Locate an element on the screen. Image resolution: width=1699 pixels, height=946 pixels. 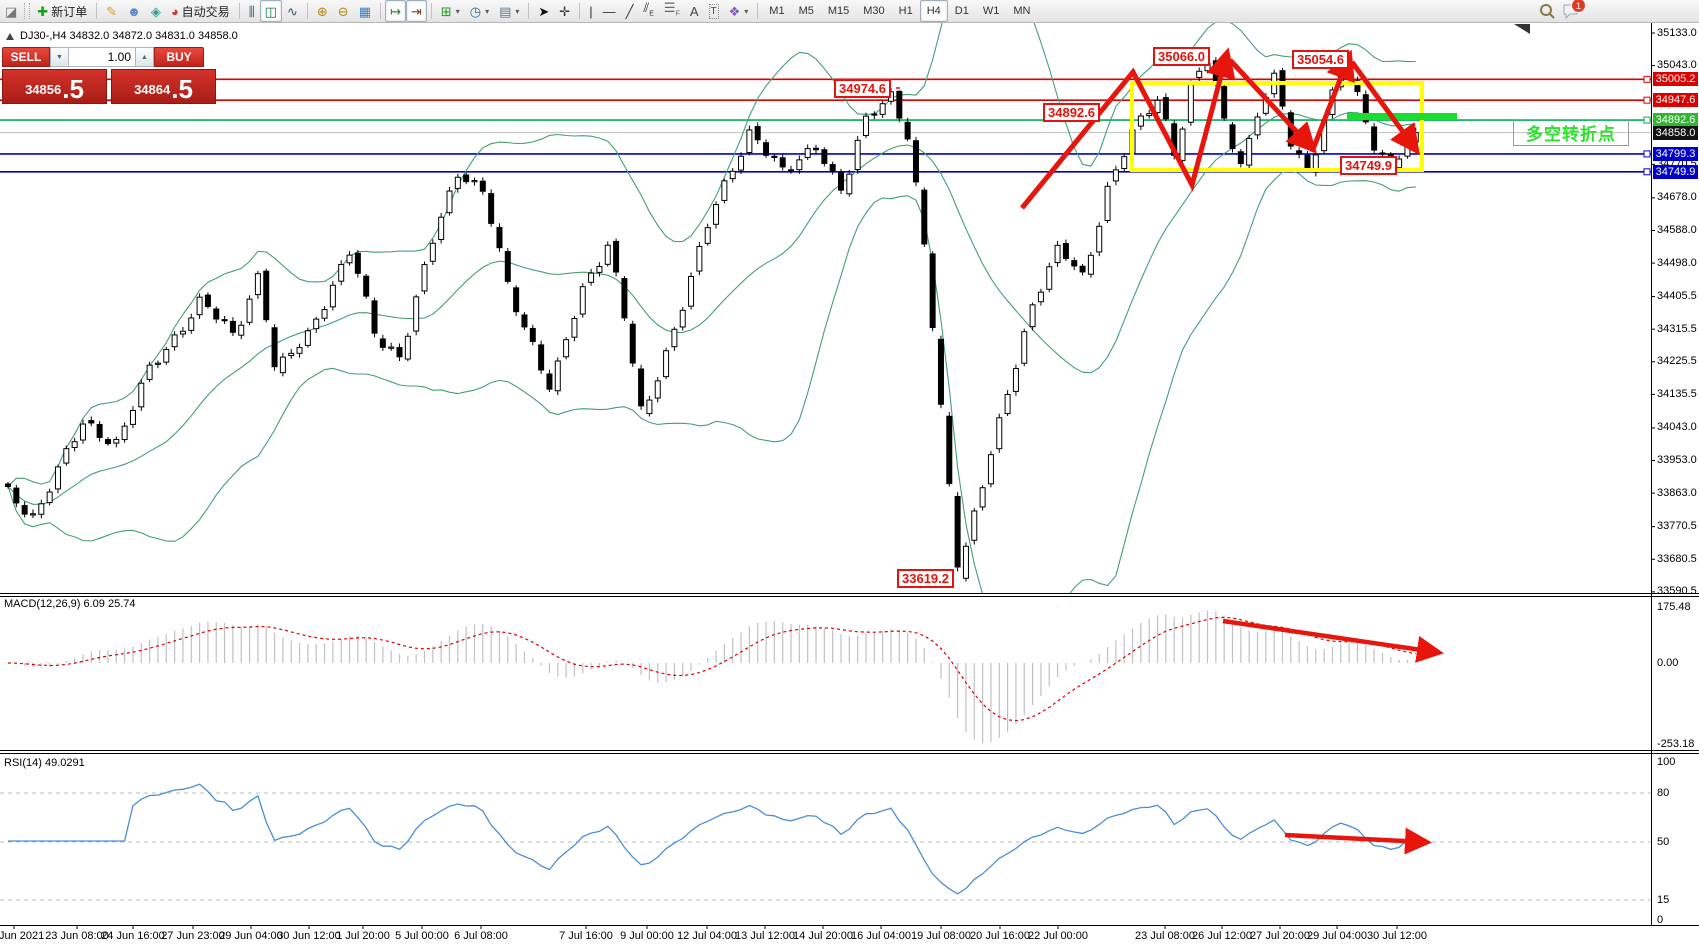
candlestick-chart-button: ◫ is located at coordinates (270, 11).